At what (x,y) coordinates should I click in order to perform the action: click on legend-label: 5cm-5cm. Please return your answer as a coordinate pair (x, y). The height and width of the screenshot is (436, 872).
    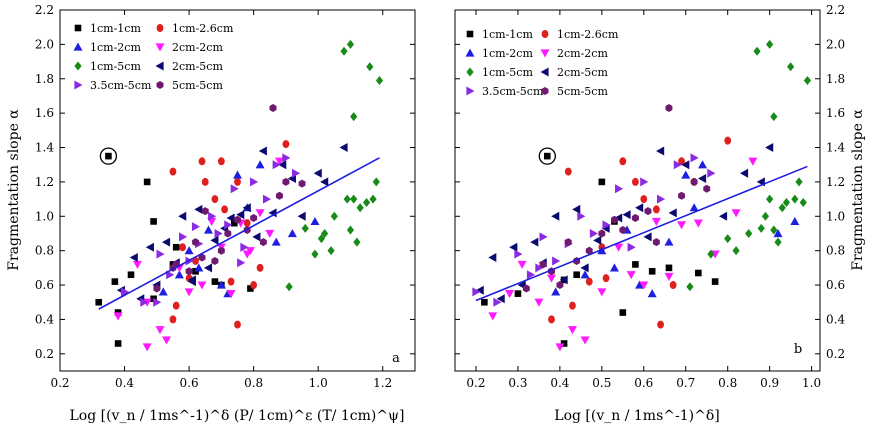
    Looking at the image, I should click on (197, 85).